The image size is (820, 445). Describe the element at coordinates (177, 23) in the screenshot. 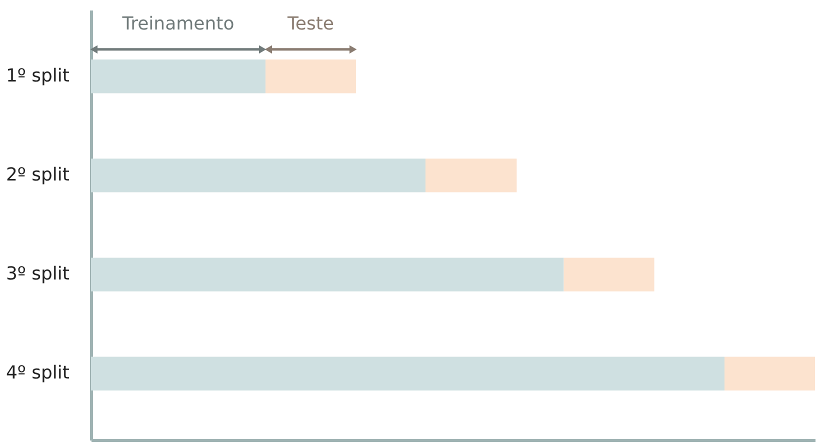

I see `series-label: Treinamento` at that location.